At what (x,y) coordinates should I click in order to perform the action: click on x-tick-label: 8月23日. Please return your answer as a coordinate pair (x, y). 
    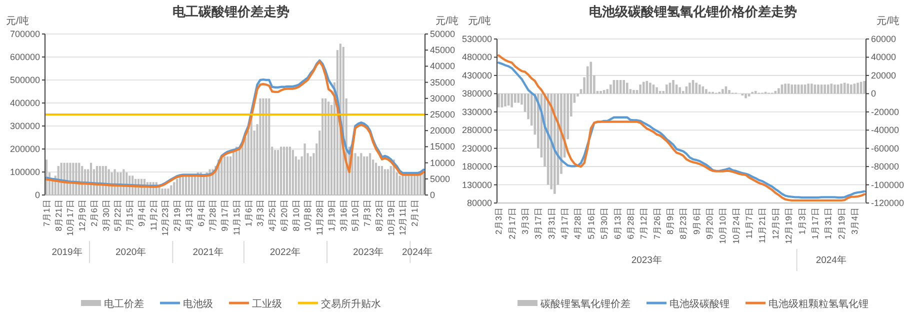
    Looking at the image, I should click on (379, 215).